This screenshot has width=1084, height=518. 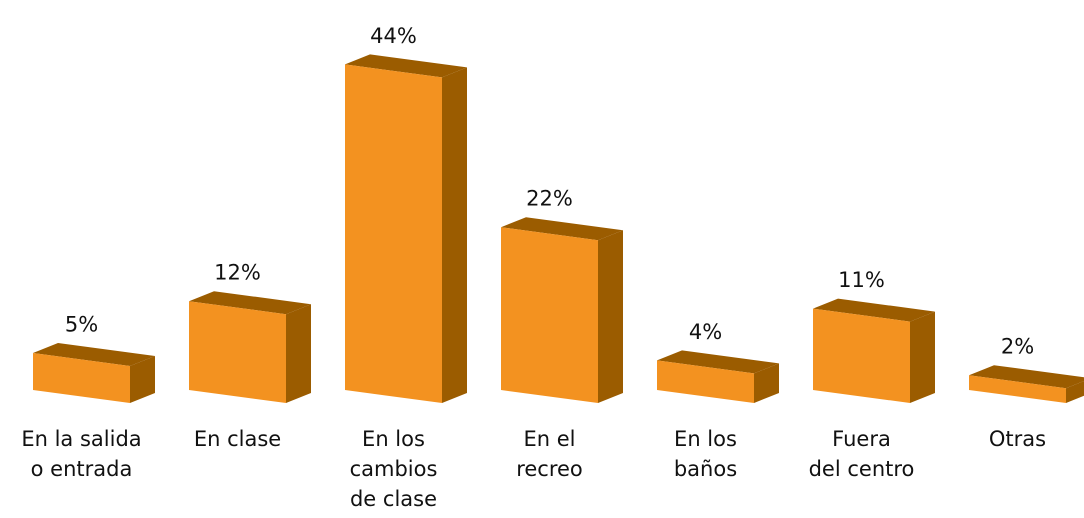 I want to click on x-tick-label: En la salida, so click(x=81, y=439).